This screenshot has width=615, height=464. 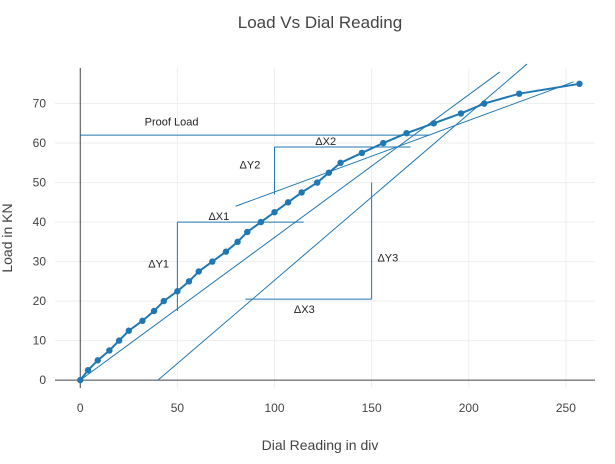 I want to click on x-tick-label: 100, so click(x=274, y=408).